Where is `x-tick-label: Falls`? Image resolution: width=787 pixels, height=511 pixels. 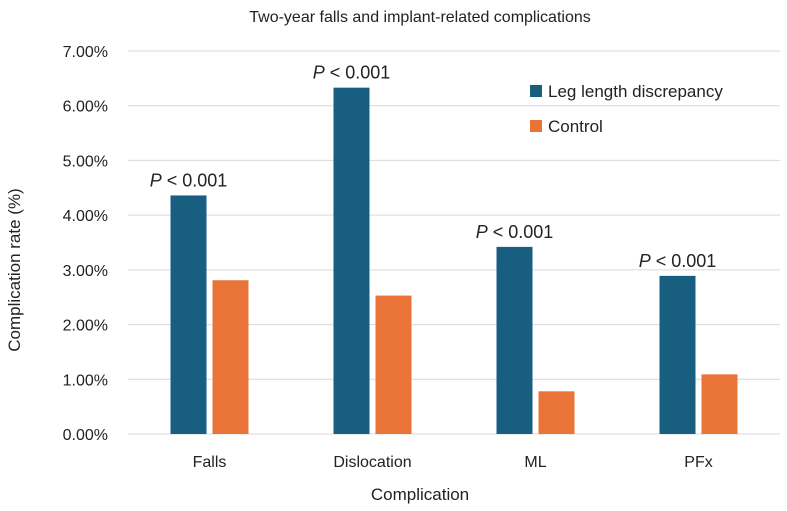 x-tick-label: Falls is located at coordinates (210, 462).